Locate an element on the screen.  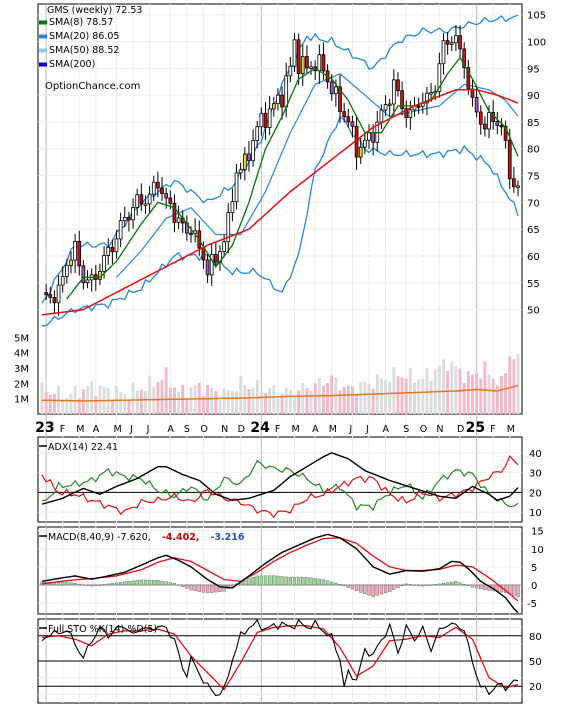
adx-tick-label: 30 is located at coordinates (535, 474).